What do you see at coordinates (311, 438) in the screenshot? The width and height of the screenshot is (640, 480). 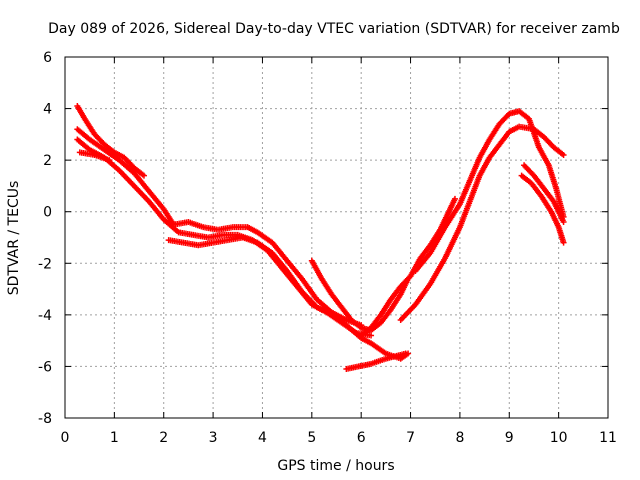 I see `x-tick-label: 5` at bounding box center [311, 438].